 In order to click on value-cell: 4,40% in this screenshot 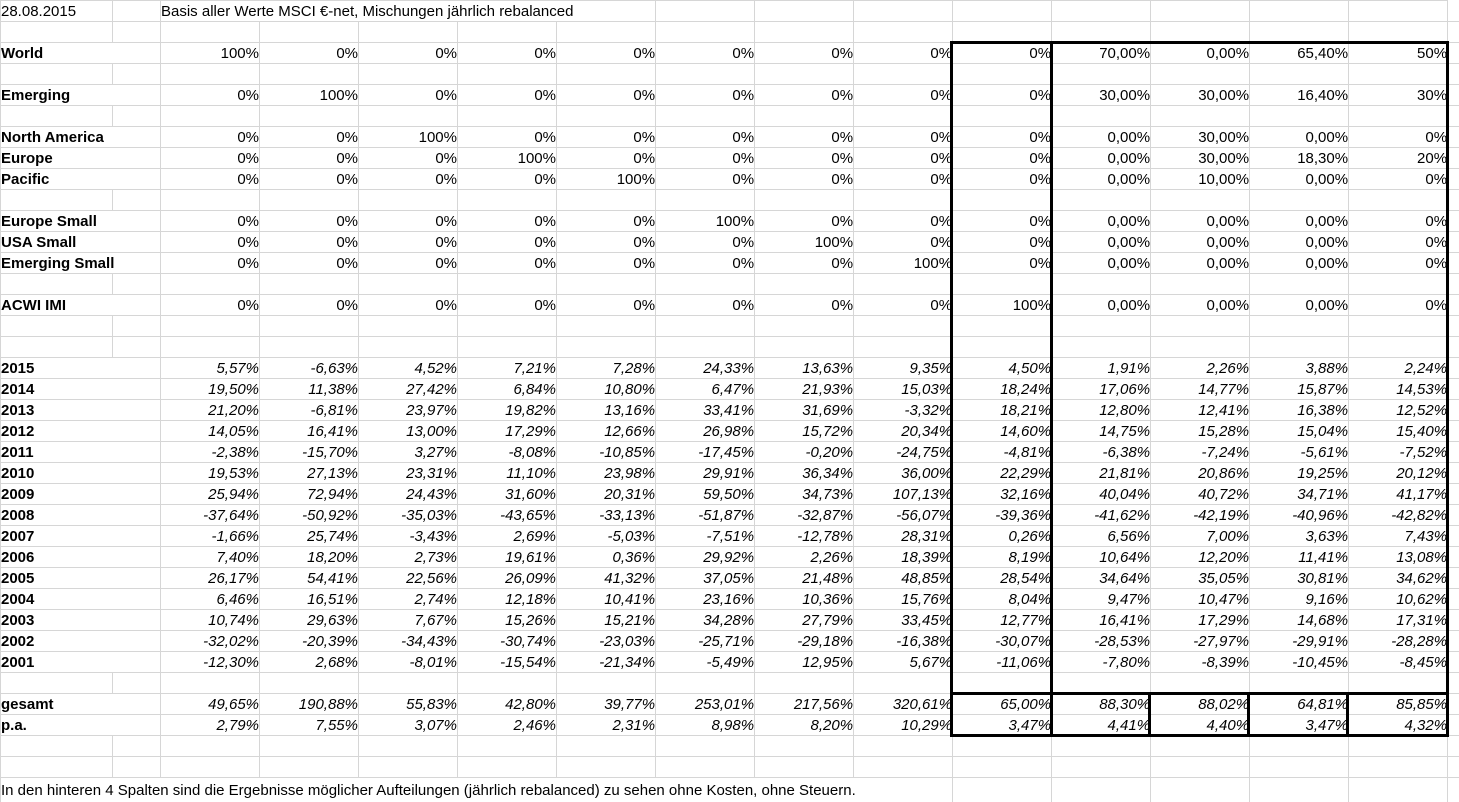, I will do `click(1200, 725)`.